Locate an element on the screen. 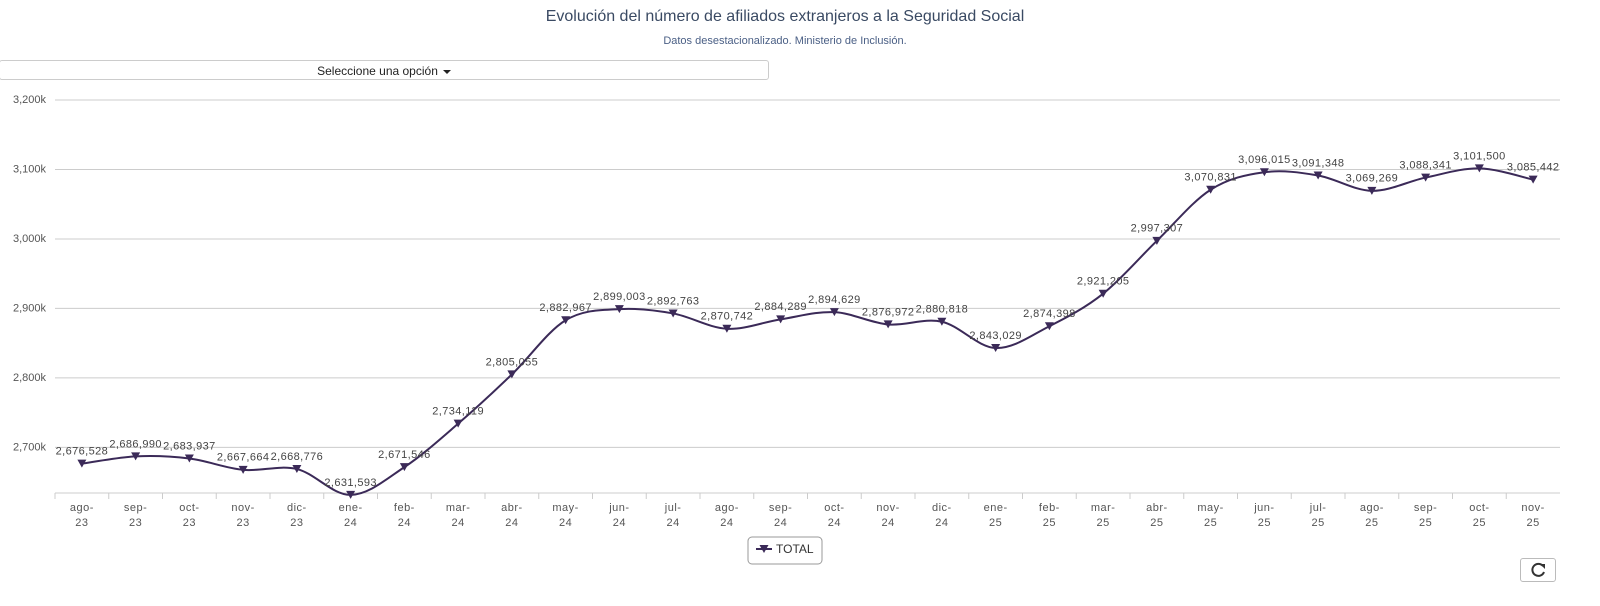 This screenshot has height=606, width=1600. x-tick-label: oct-24 is located at coordinates (834, 515).